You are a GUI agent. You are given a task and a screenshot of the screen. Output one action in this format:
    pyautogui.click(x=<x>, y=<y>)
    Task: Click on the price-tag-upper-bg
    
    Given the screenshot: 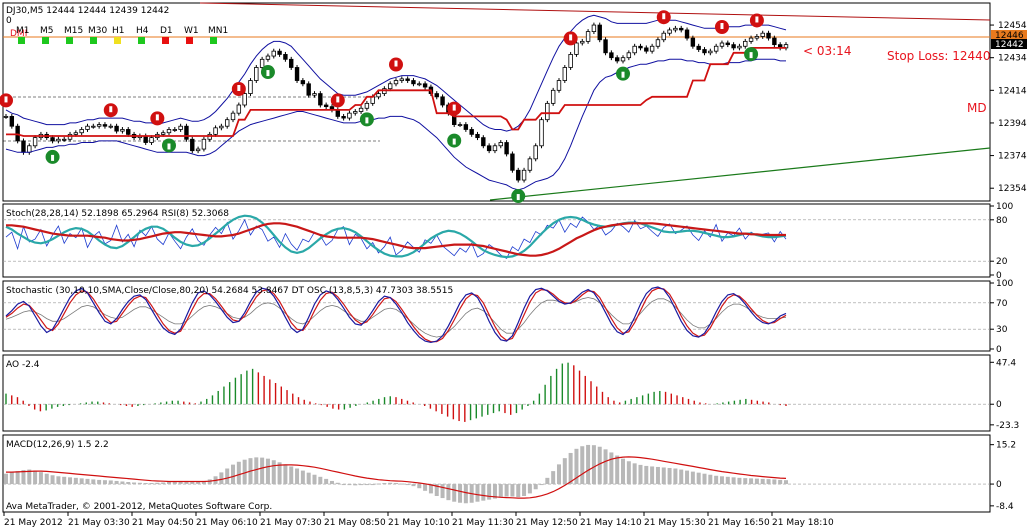 What is the action you would take?
    pyautogui.click(x=1009, y=35)
    